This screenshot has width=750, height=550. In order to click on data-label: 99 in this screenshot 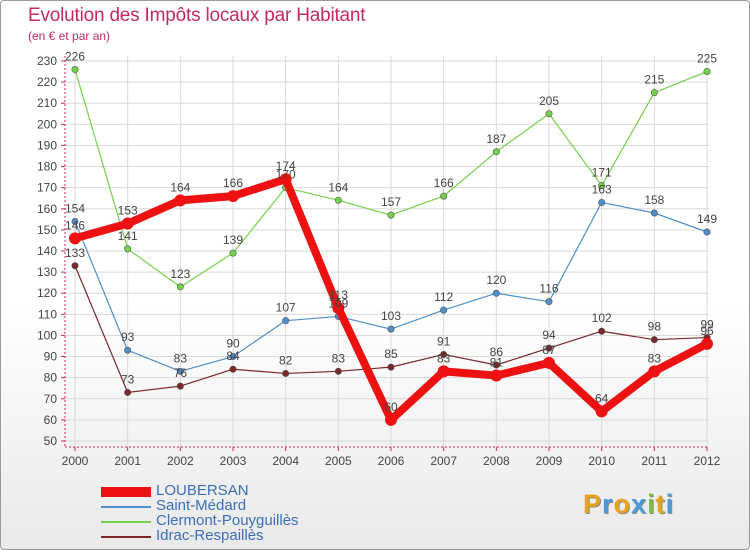, I will do `click(707, 325)`.